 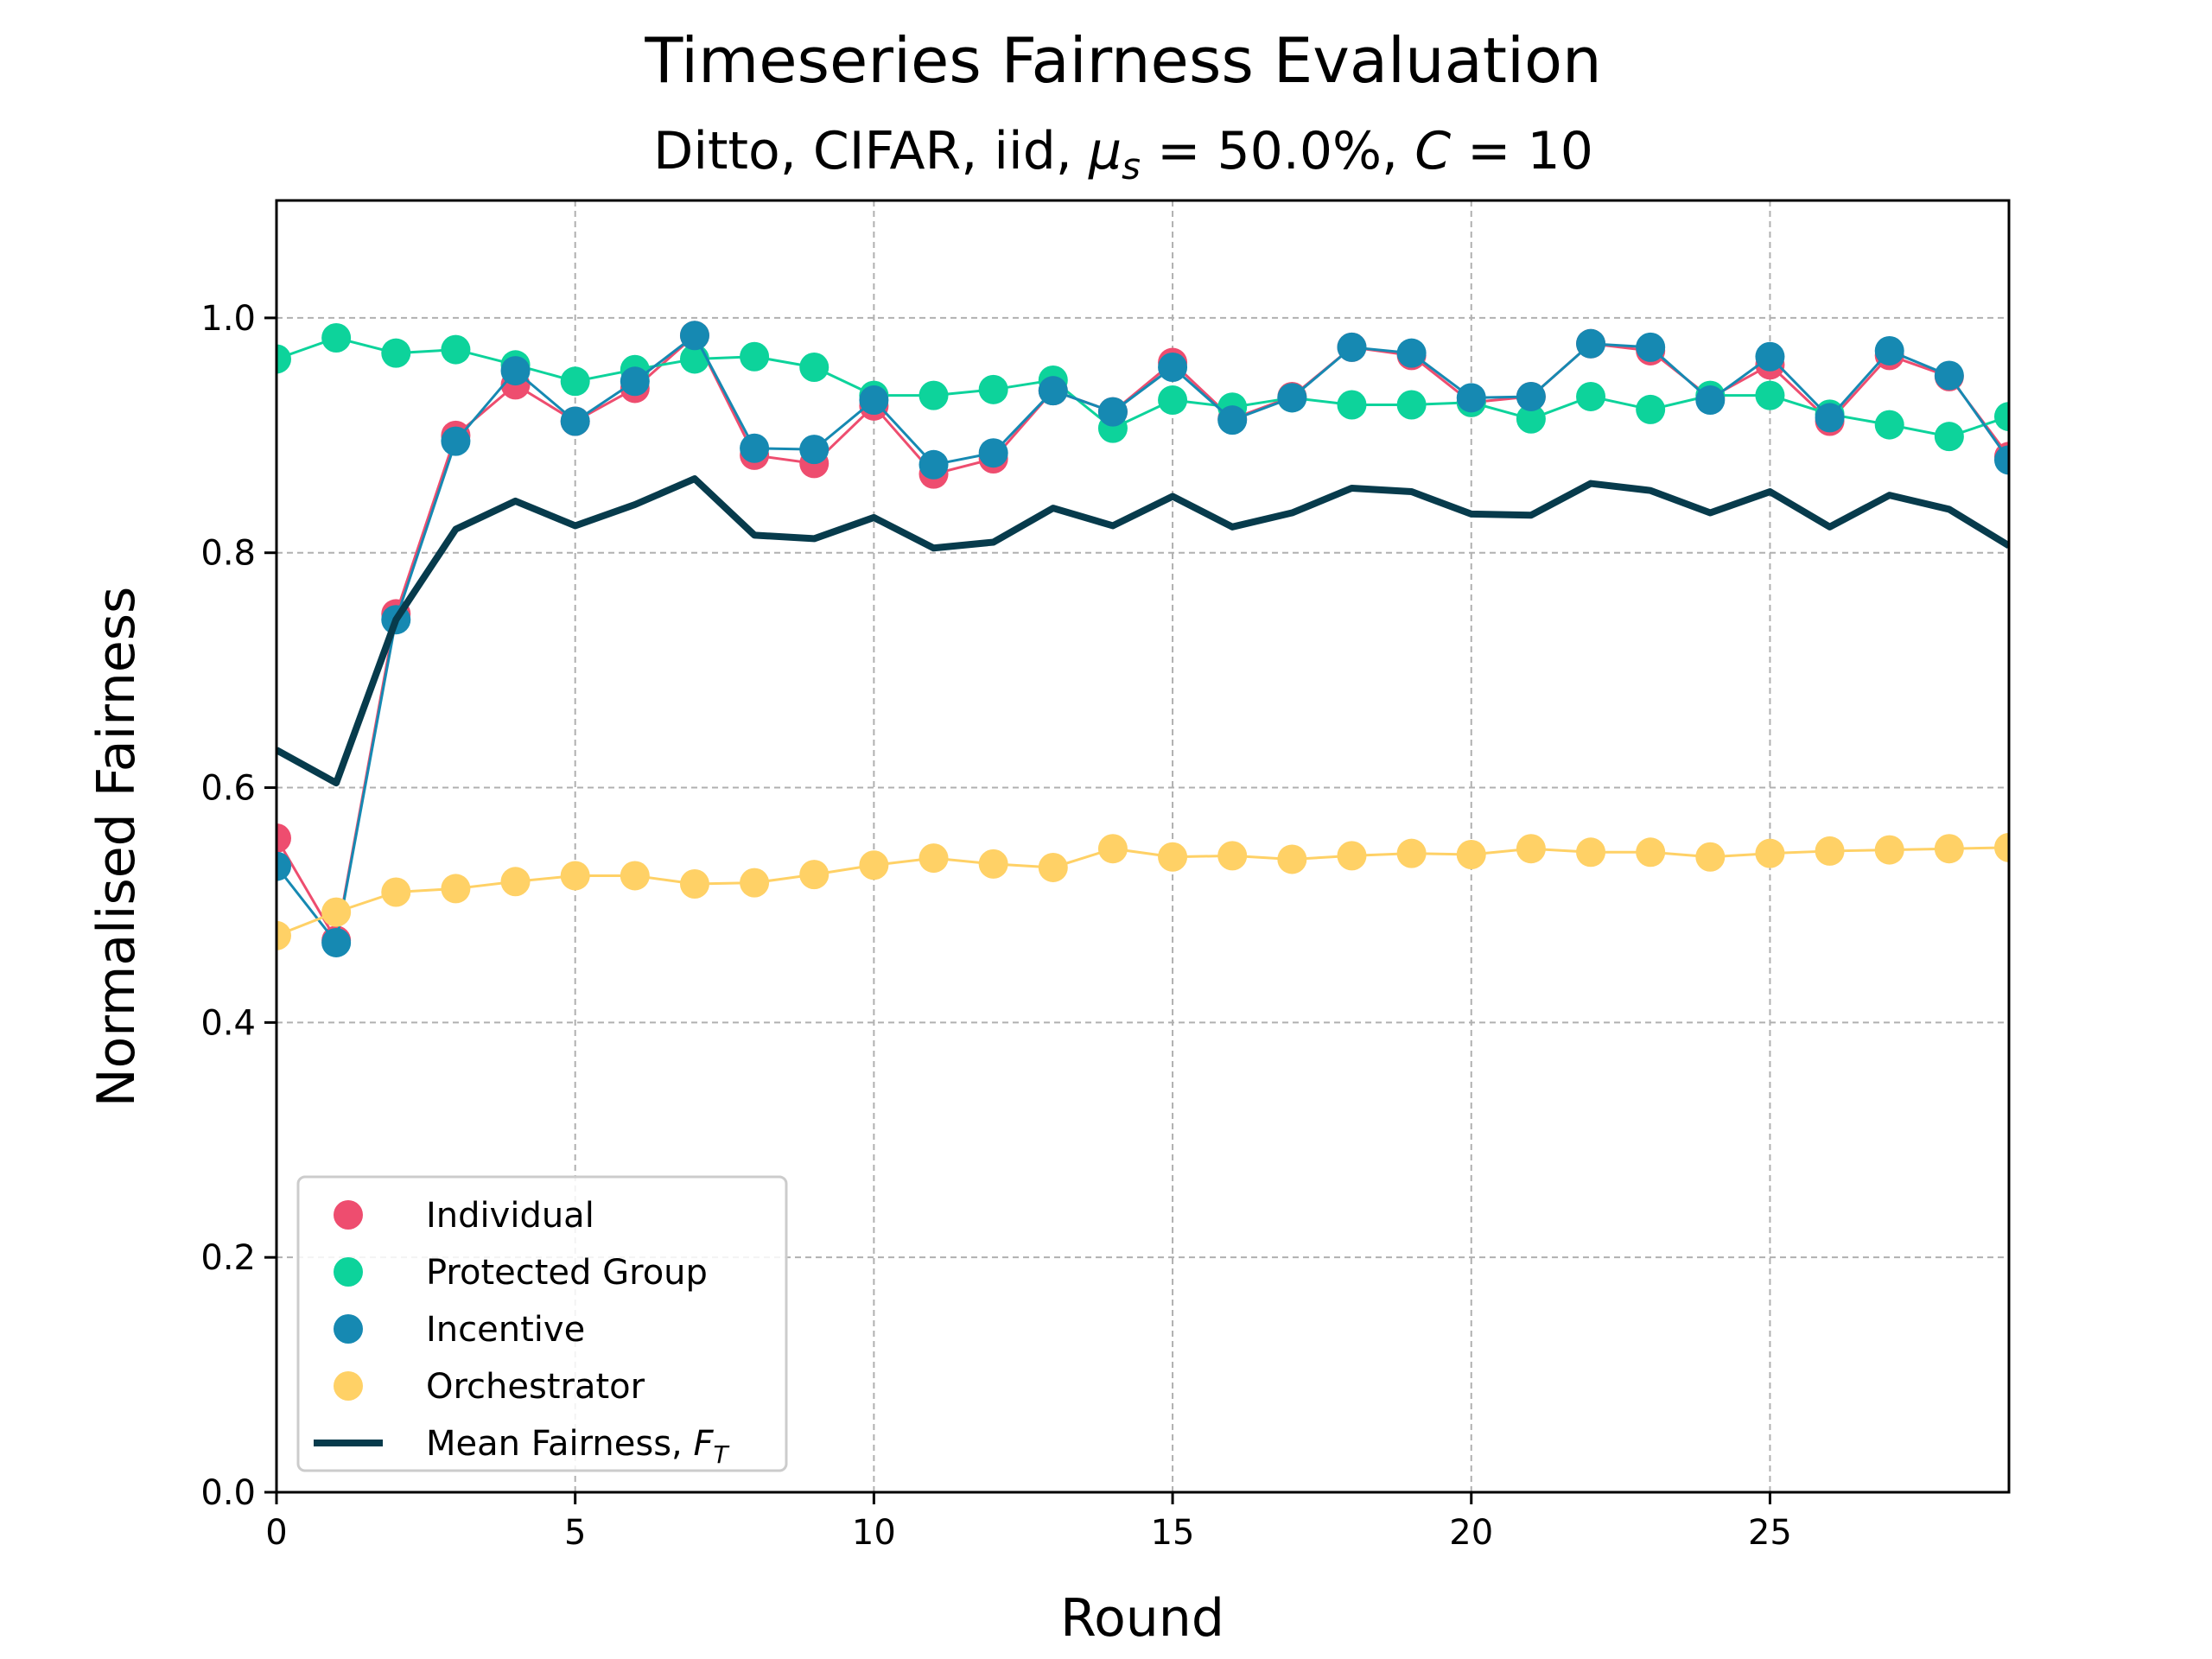 I want to click on chart-title: Timeseries Fairness Evaluation, so click(x=1122, y=61).